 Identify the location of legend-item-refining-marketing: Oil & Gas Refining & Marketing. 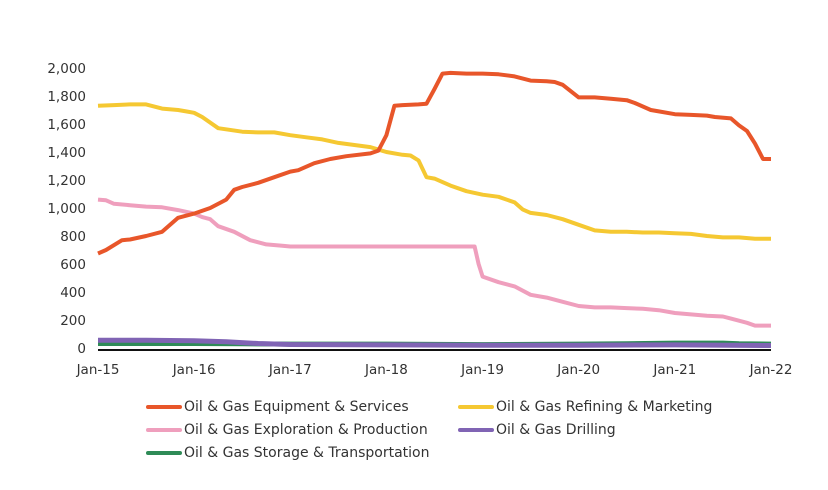
(585, 407).